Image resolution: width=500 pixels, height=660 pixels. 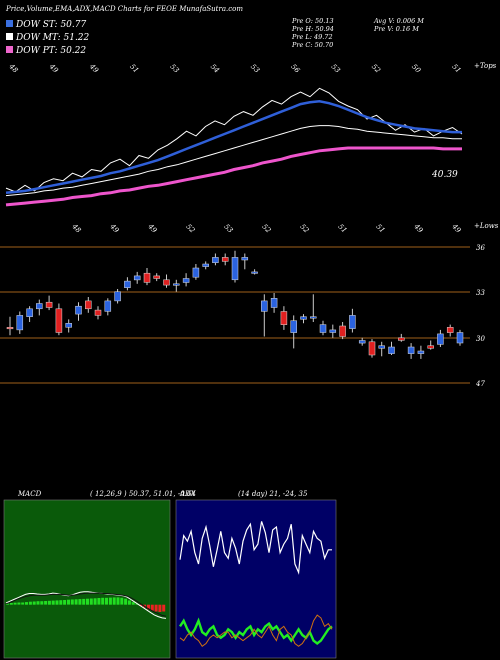 What do you see at coordinates (485, 66) in the screenshot?
I see `tops-tag: +Tops` at bounding box center [485, 66].